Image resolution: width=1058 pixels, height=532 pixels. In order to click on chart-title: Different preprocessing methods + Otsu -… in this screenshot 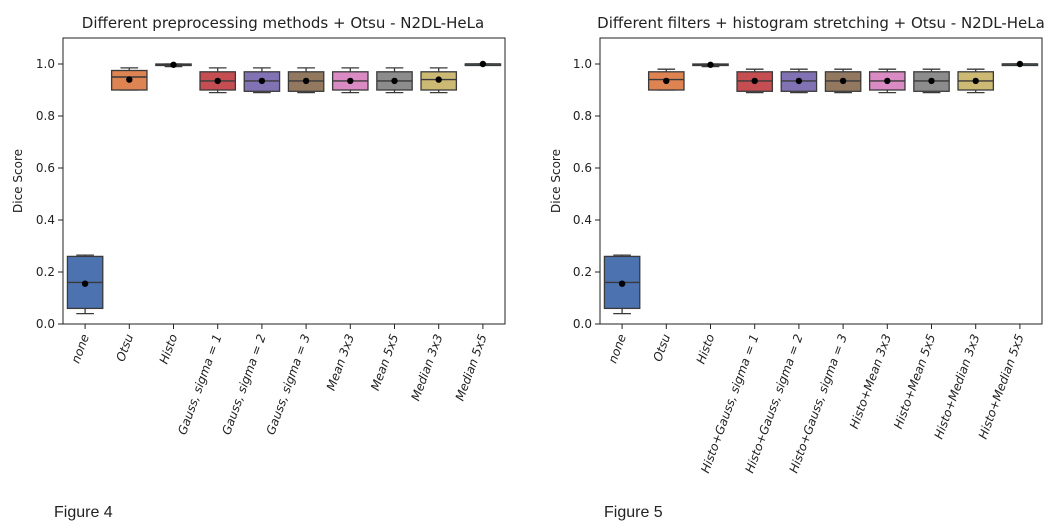, I will do `click(283, 23)`.